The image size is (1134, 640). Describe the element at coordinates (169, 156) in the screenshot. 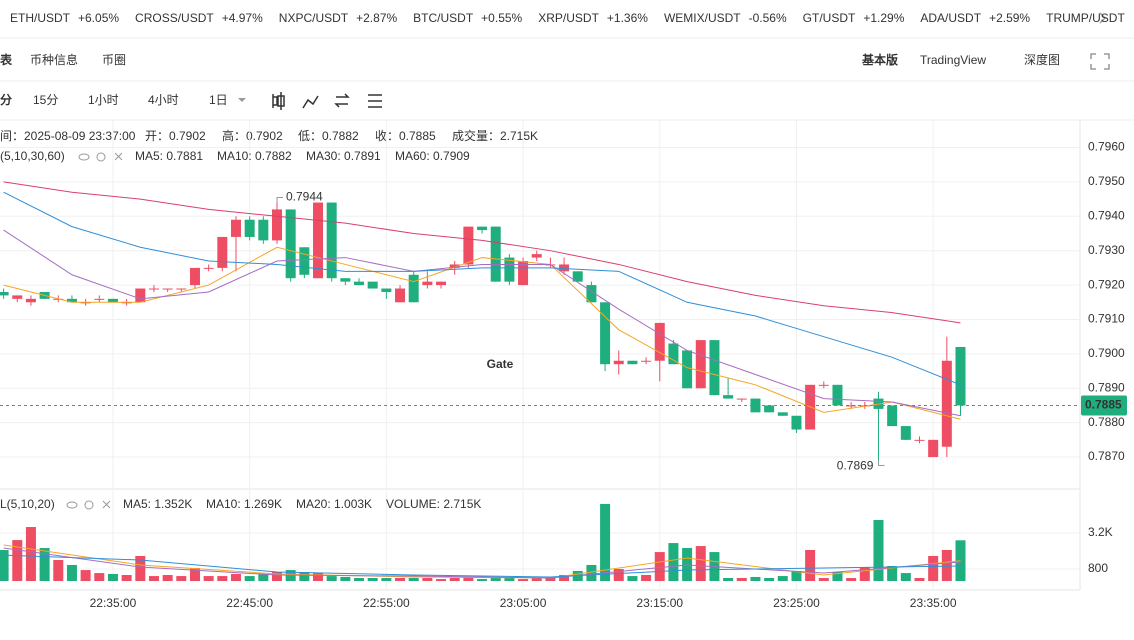

I see `ma-legend: MA5: 0.7881` at that location.